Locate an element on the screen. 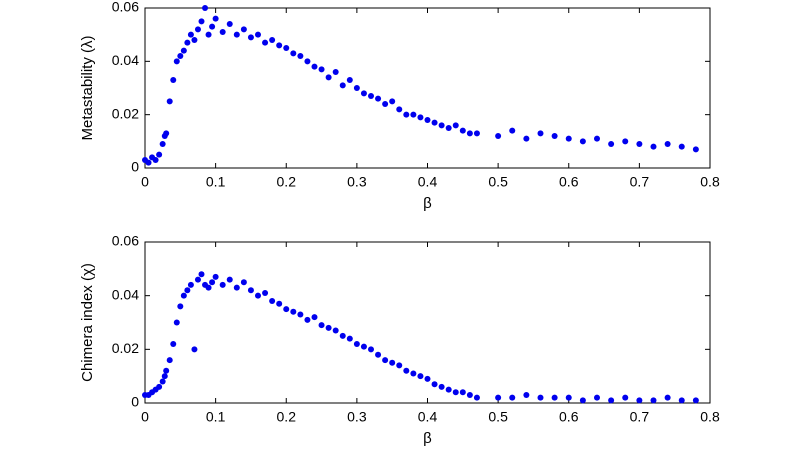 This screenshot has width=800, height=450. x-tick-label: 0.1 is located at coordinates (216, 182).